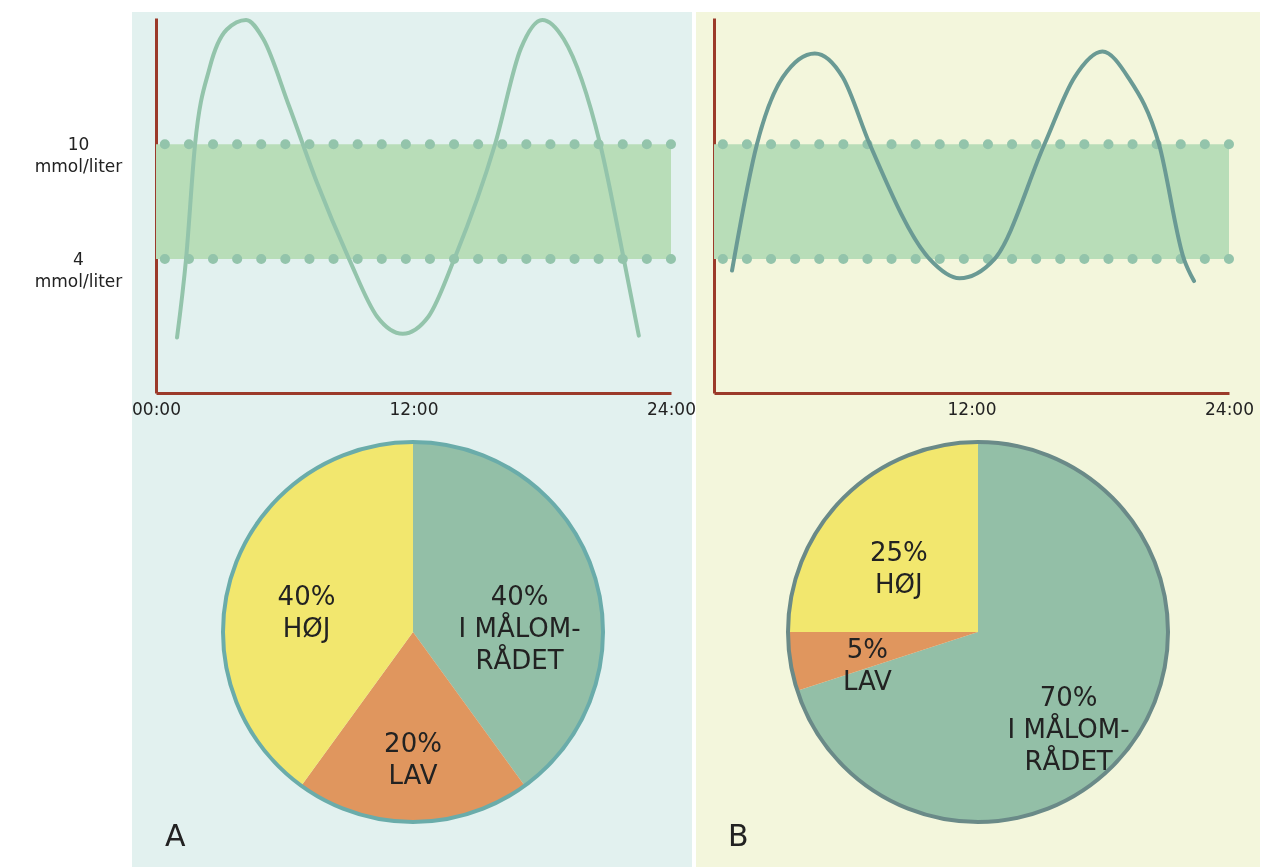  I want to click on data-label: 20%, so click(413, 743).